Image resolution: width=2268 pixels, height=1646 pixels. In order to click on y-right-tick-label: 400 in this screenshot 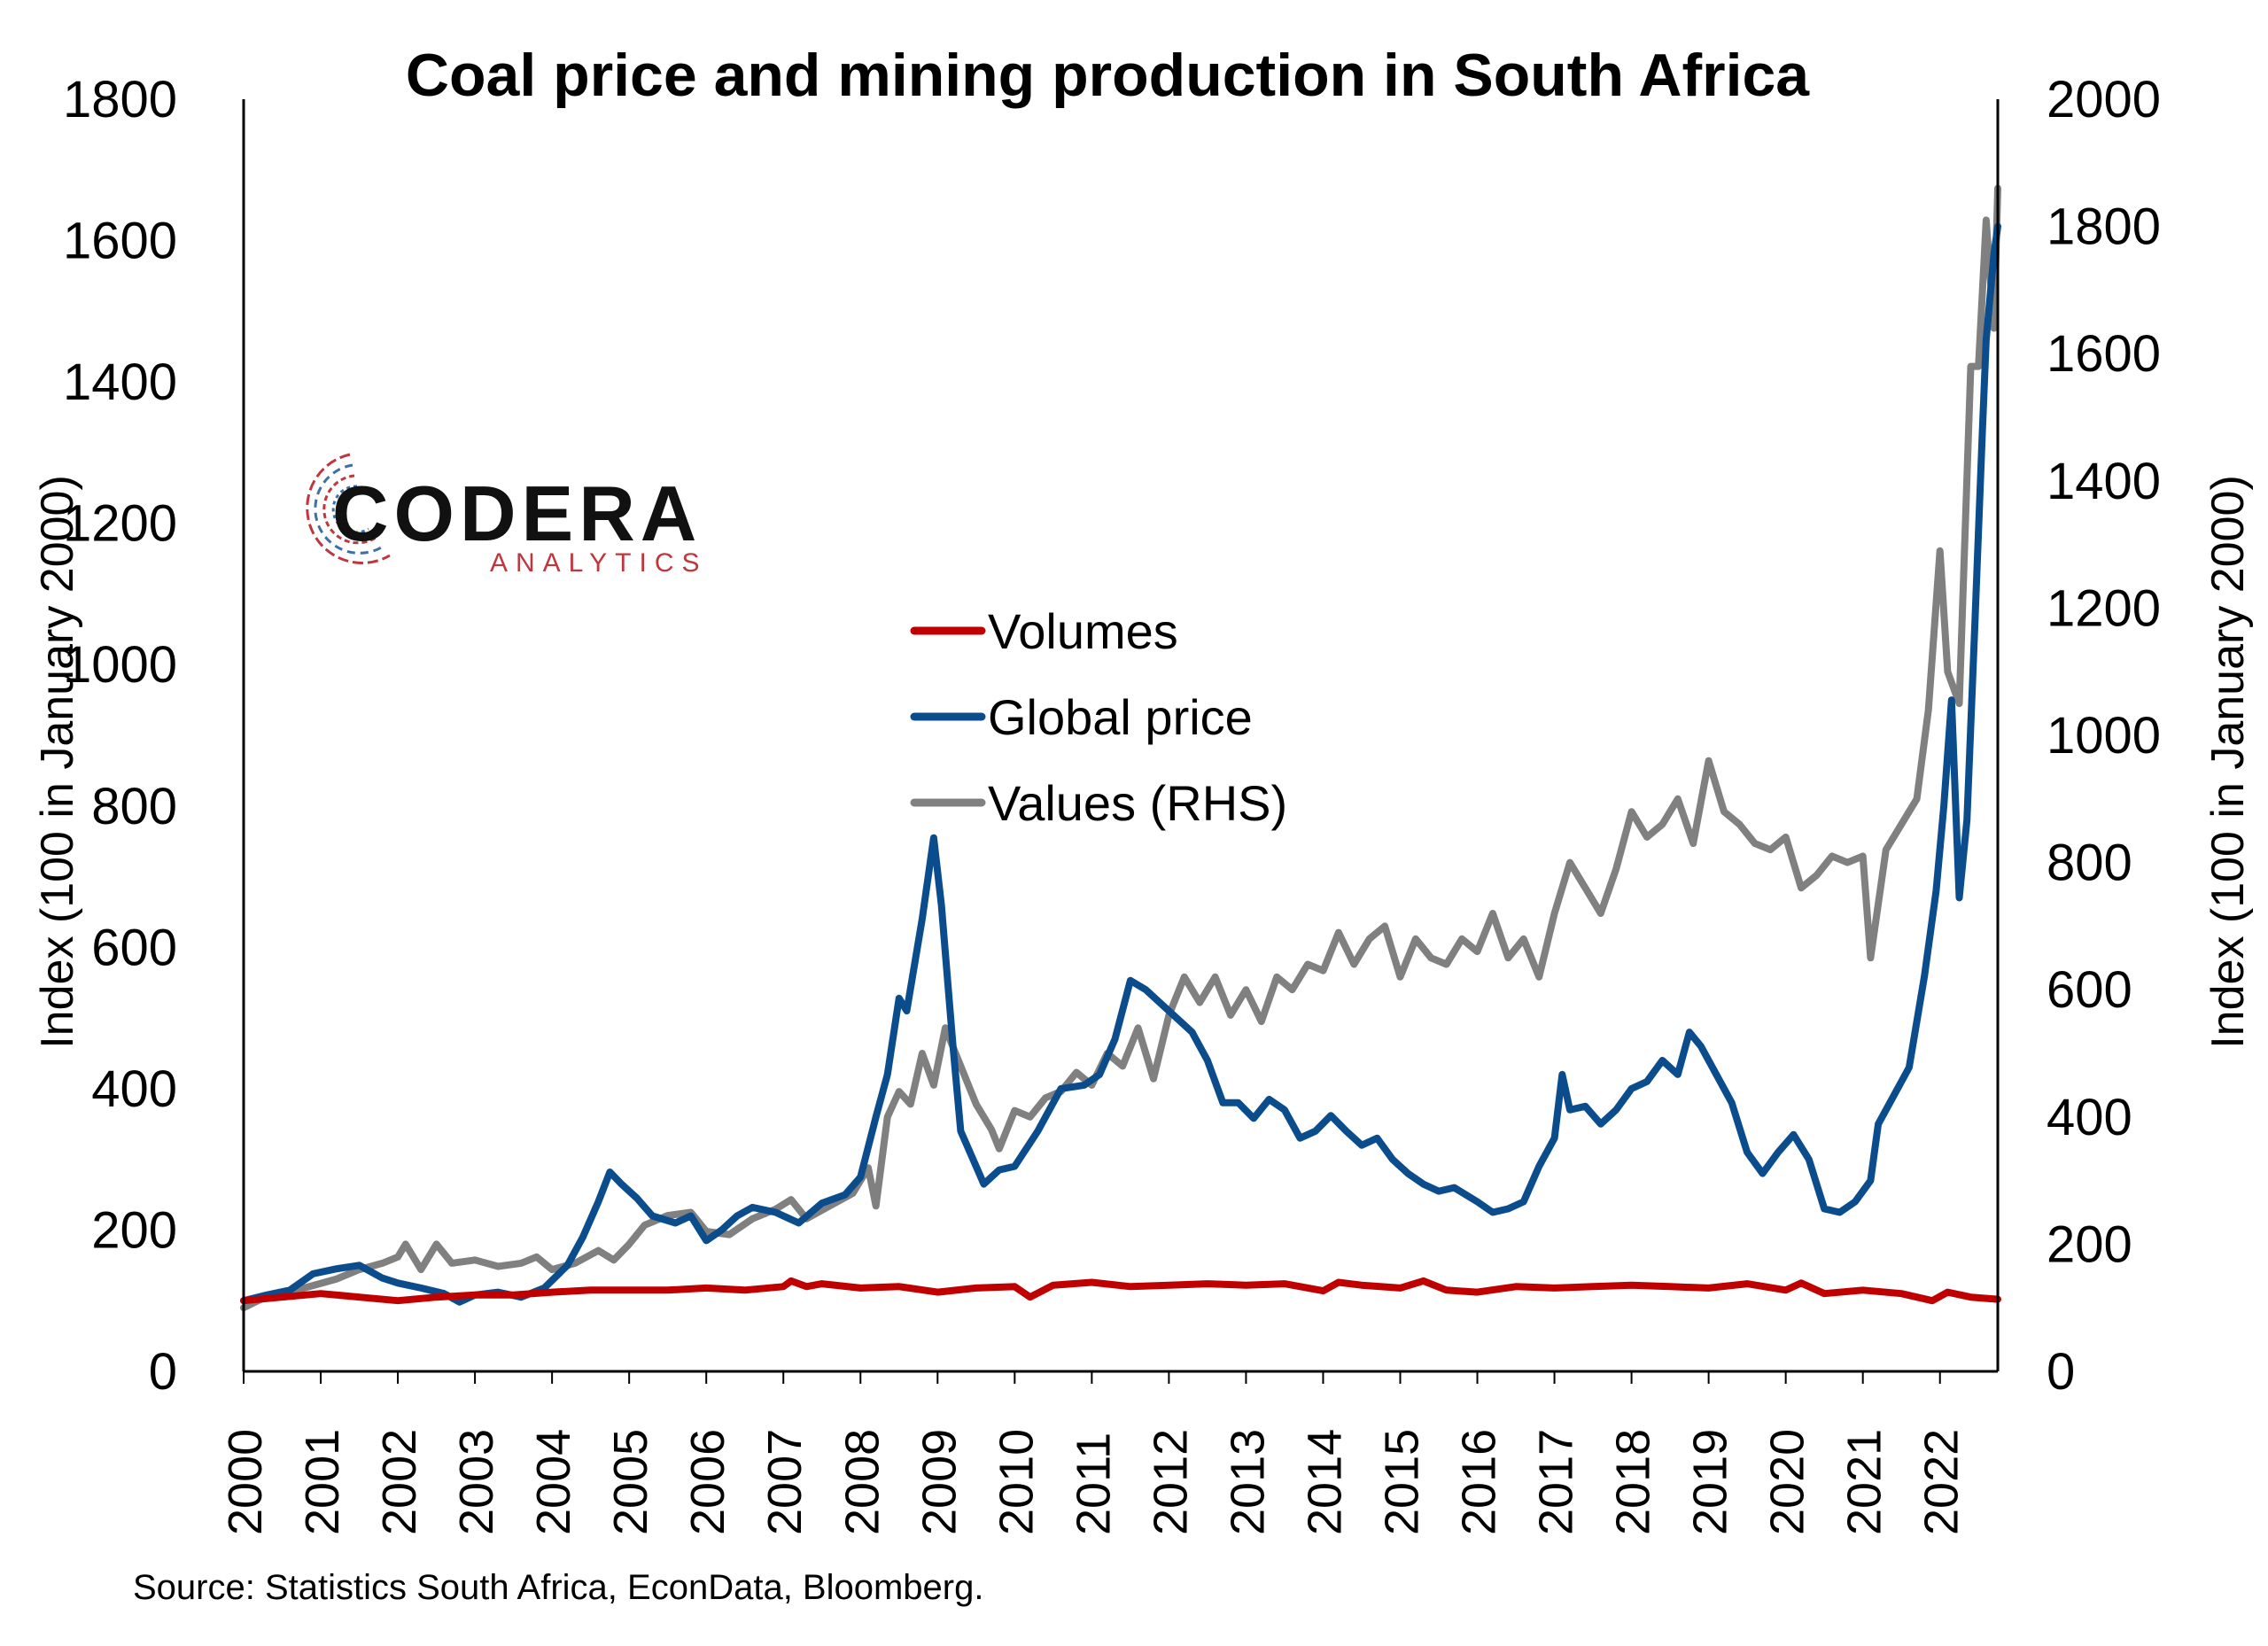, I will do `click(2089, 1117)`.